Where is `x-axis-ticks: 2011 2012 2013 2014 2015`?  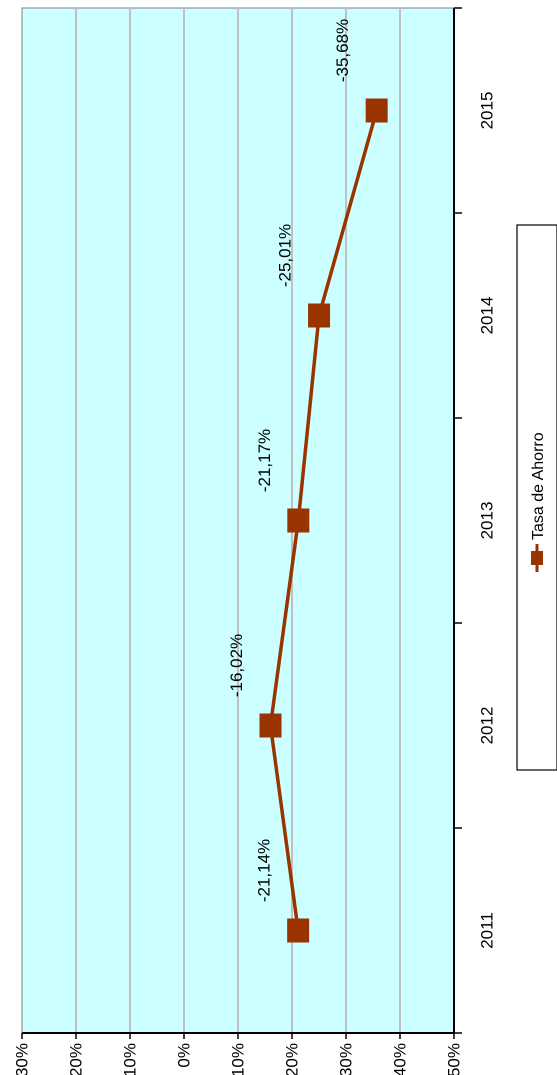 x-axis-ticks: 2011 2012 2013 2014 2015 is located at coordinates (475, 520).